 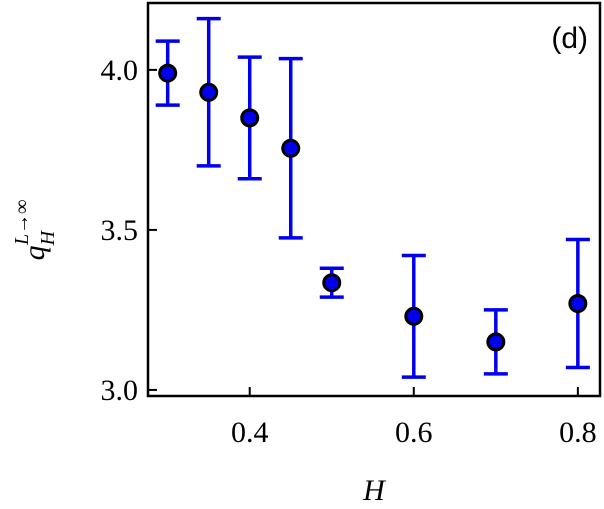 What do you see at coordinates (414, 432) in the screenshot?
I see `x-tick-label: 0.6` at bounding box center [414, 432].